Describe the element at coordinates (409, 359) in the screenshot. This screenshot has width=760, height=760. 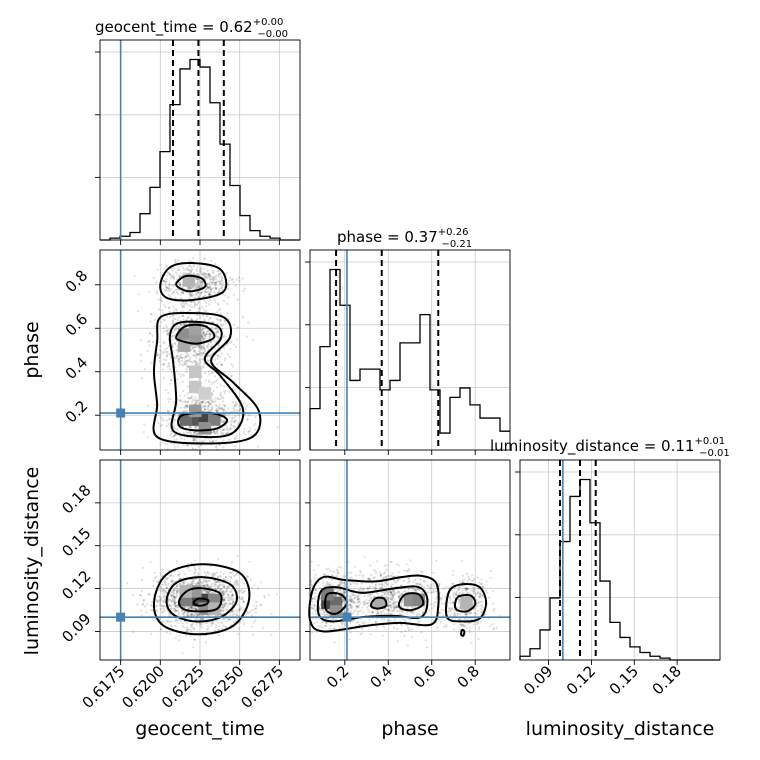
I see `histogram-line` at that location.